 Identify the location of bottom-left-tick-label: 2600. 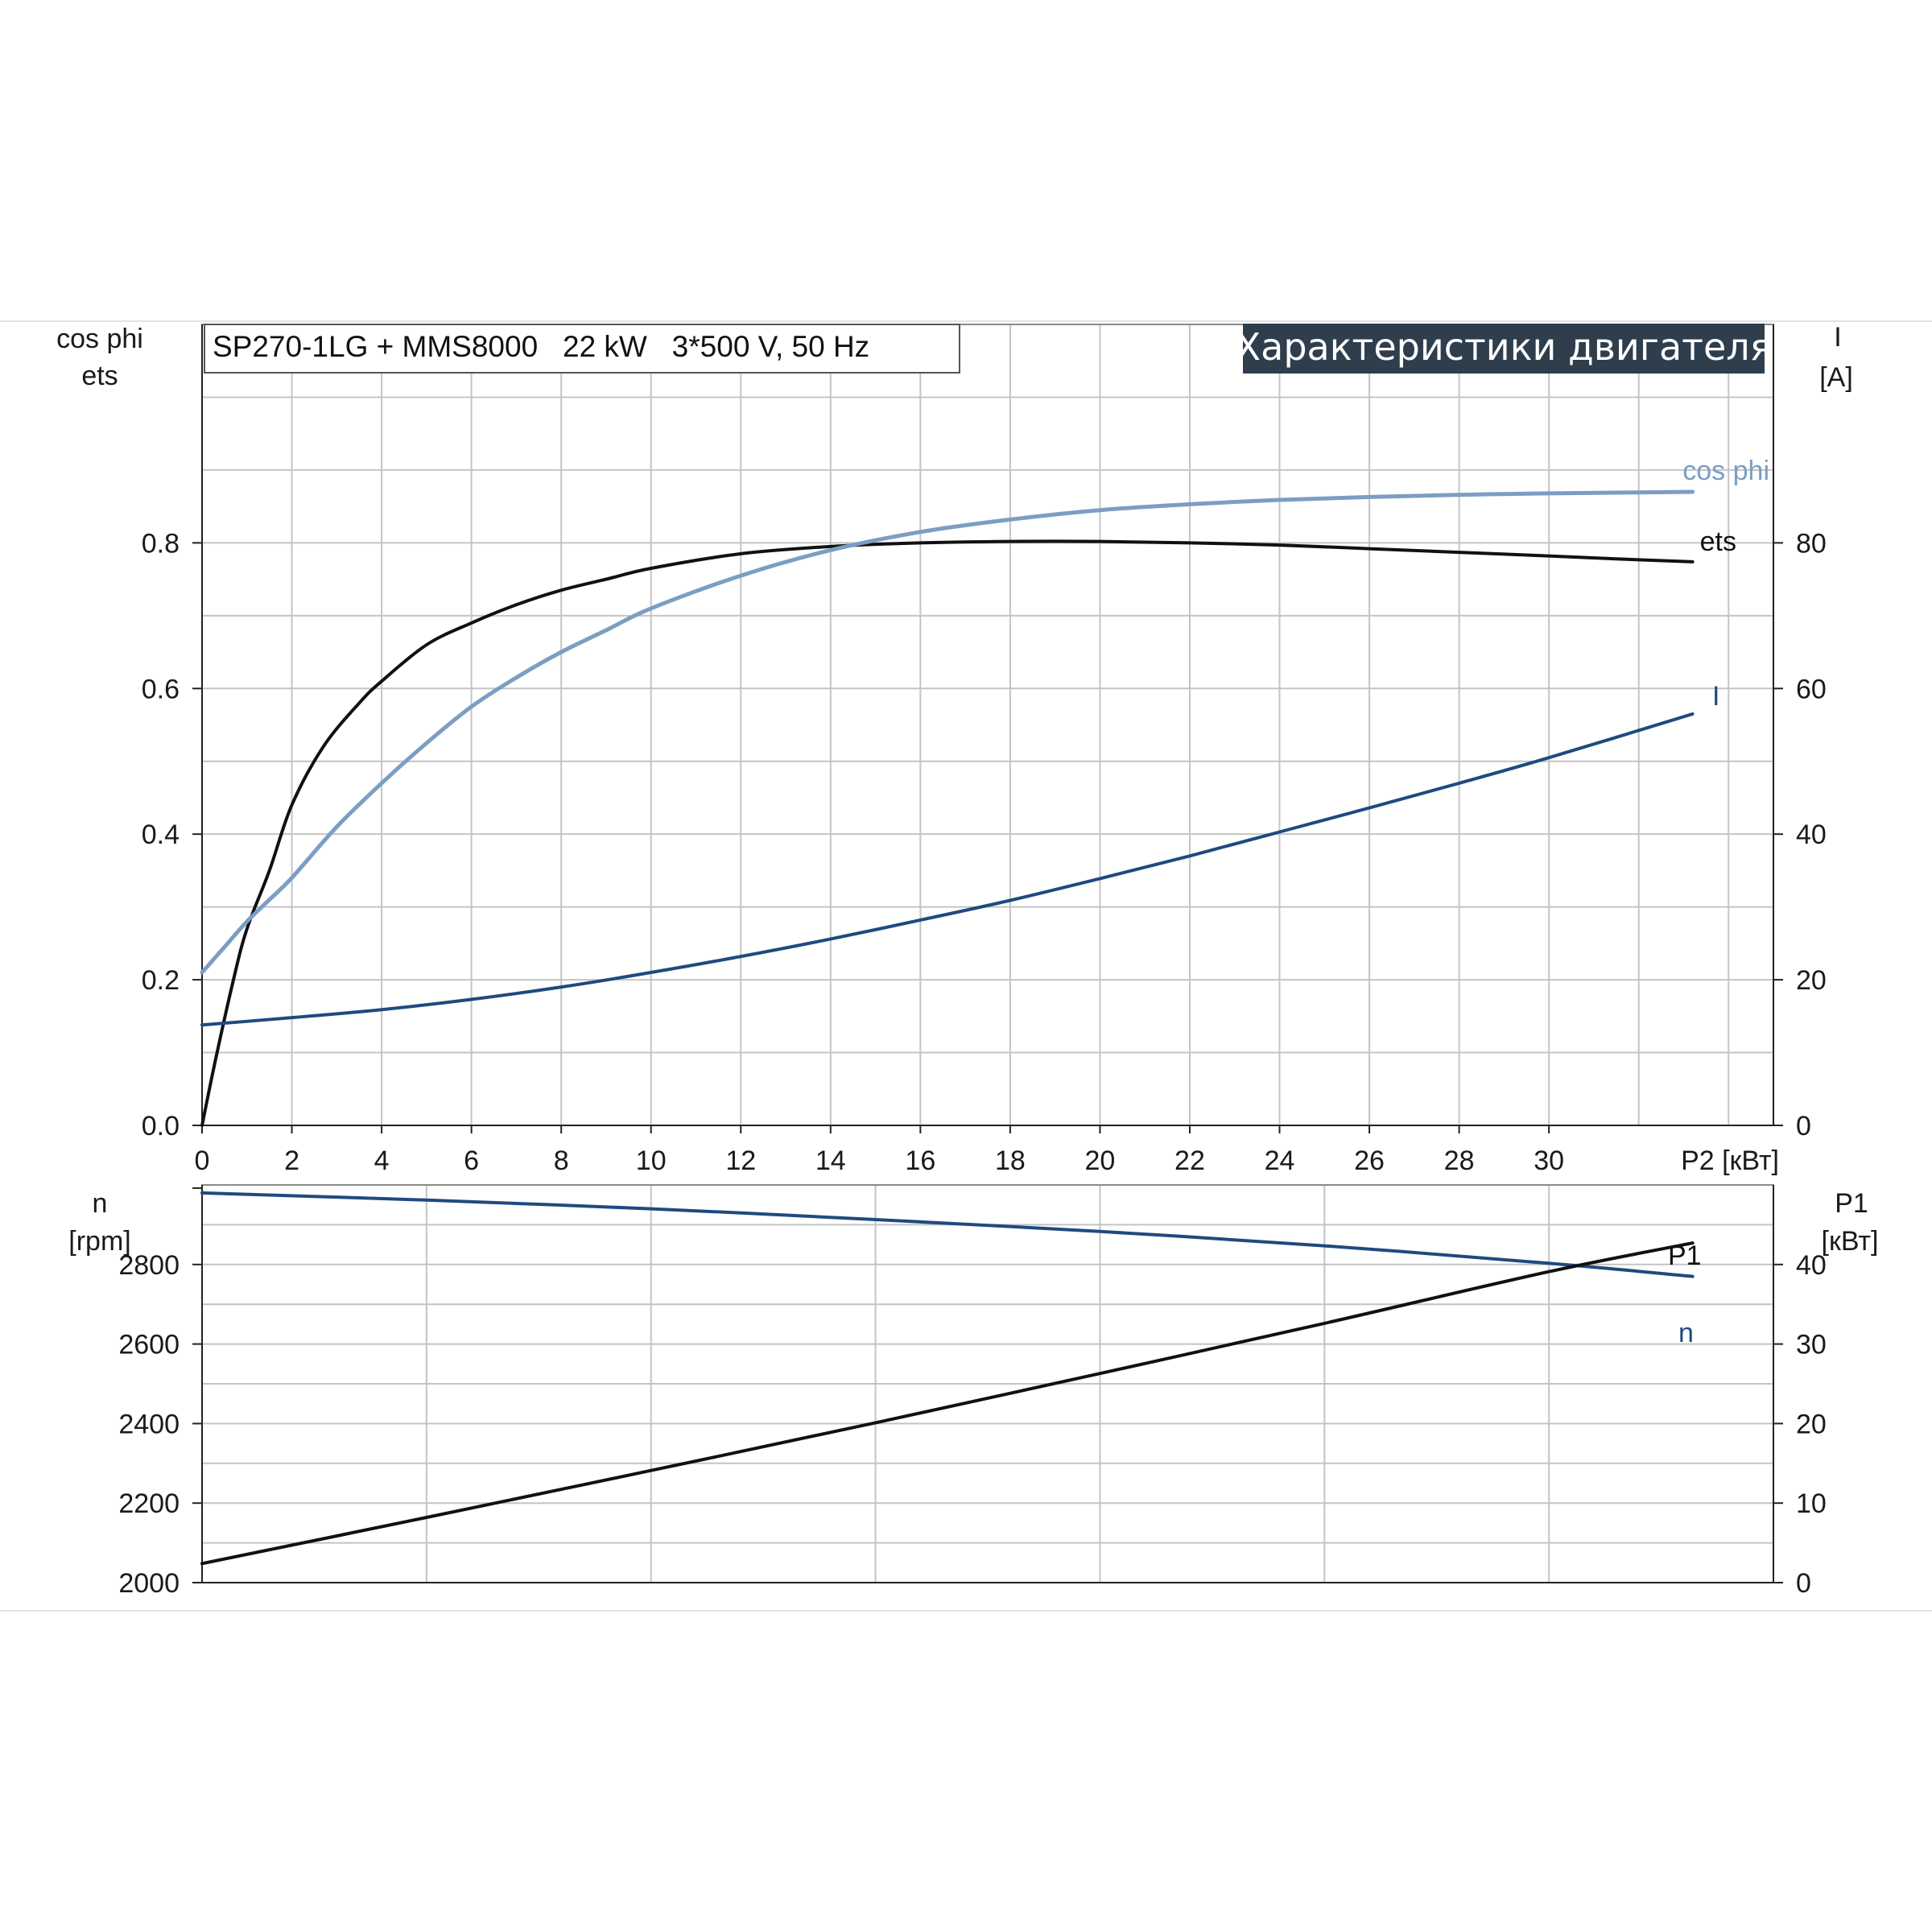
(149, 1345).